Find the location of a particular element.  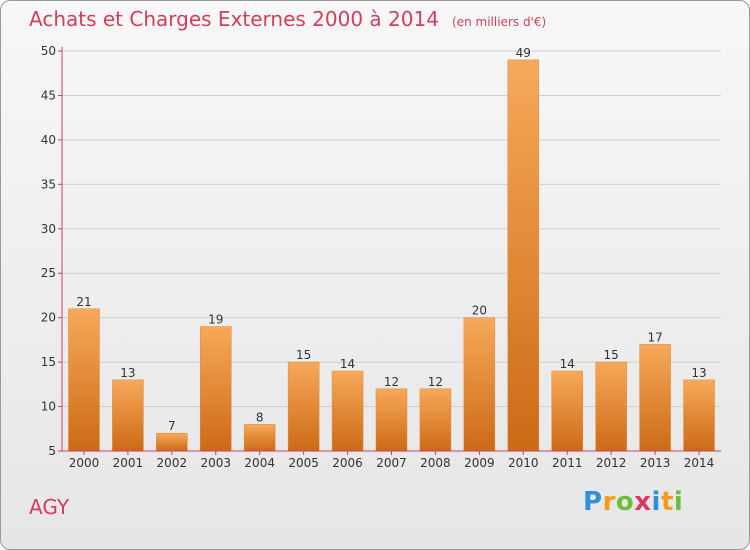

y-tick-label: 20 is located at coordinates (48, 318).